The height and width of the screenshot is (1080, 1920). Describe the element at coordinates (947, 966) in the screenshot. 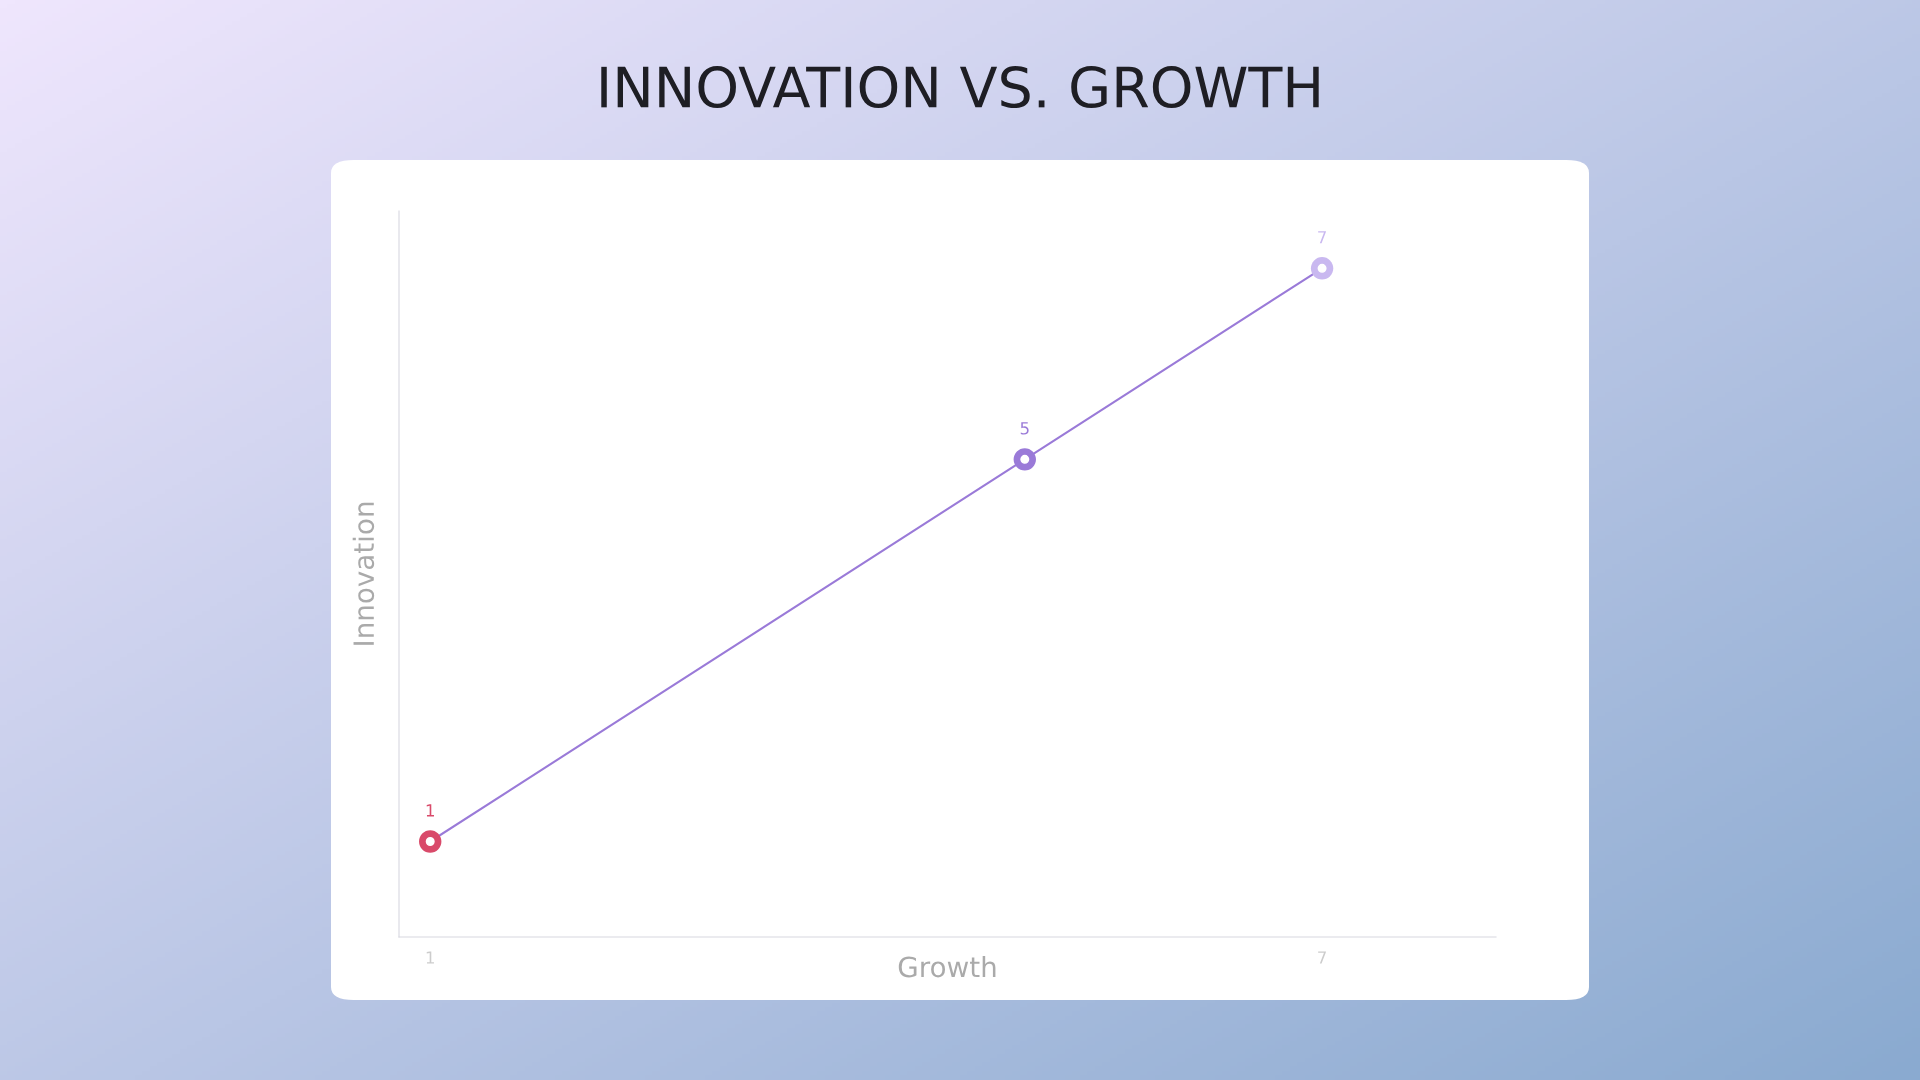

I see `x-axis-title: Growth` at that location.